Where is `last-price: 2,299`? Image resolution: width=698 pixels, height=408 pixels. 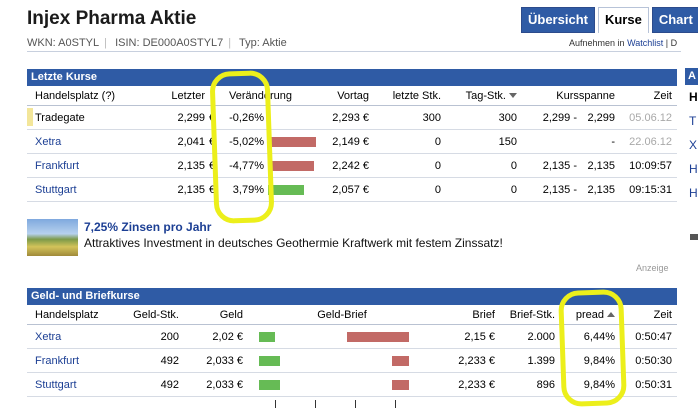
last-price: 2,299 is located at coordinates (191, 117).